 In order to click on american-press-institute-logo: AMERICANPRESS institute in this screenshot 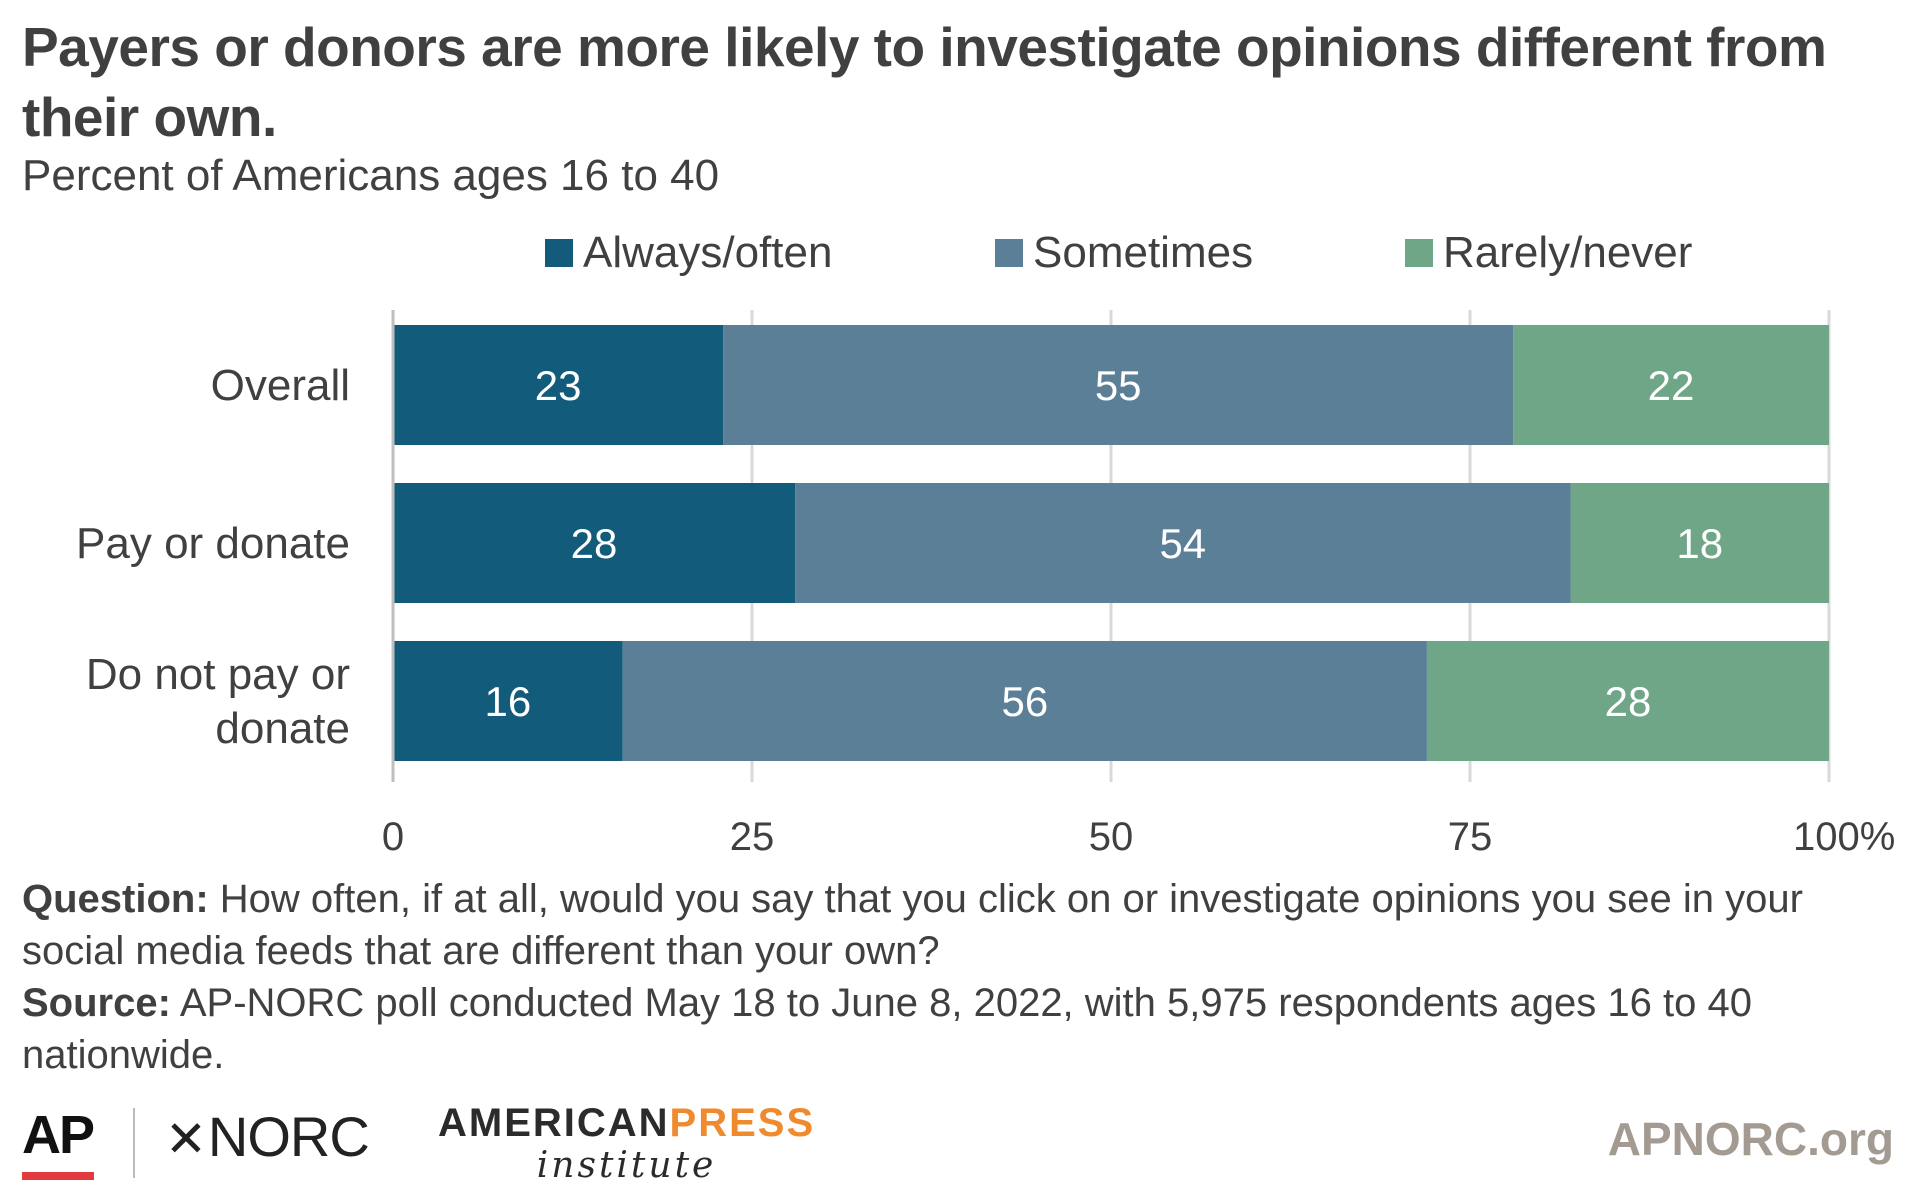, I will do `click(626, 1143)`.